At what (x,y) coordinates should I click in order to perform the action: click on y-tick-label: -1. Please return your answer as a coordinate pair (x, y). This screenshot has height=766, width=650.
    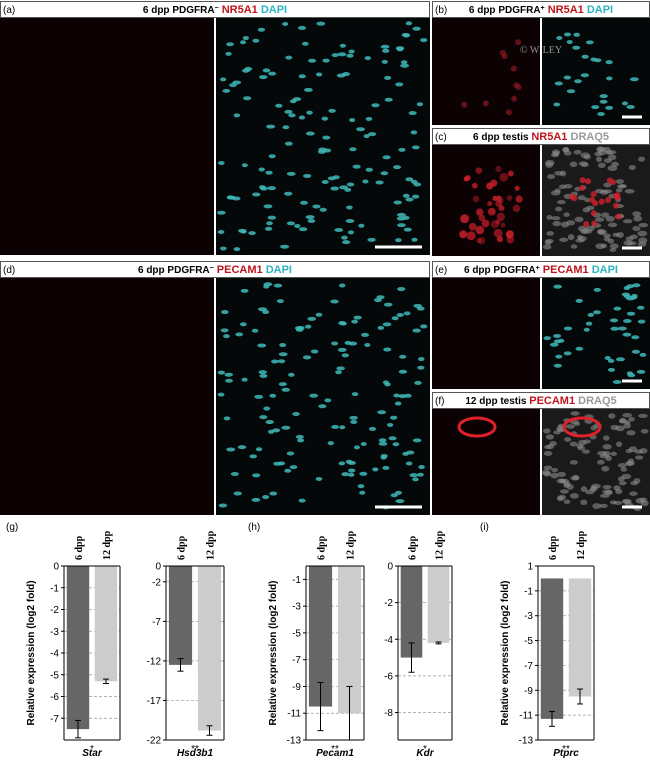
    Looking at the image, I should click on (528, 591).